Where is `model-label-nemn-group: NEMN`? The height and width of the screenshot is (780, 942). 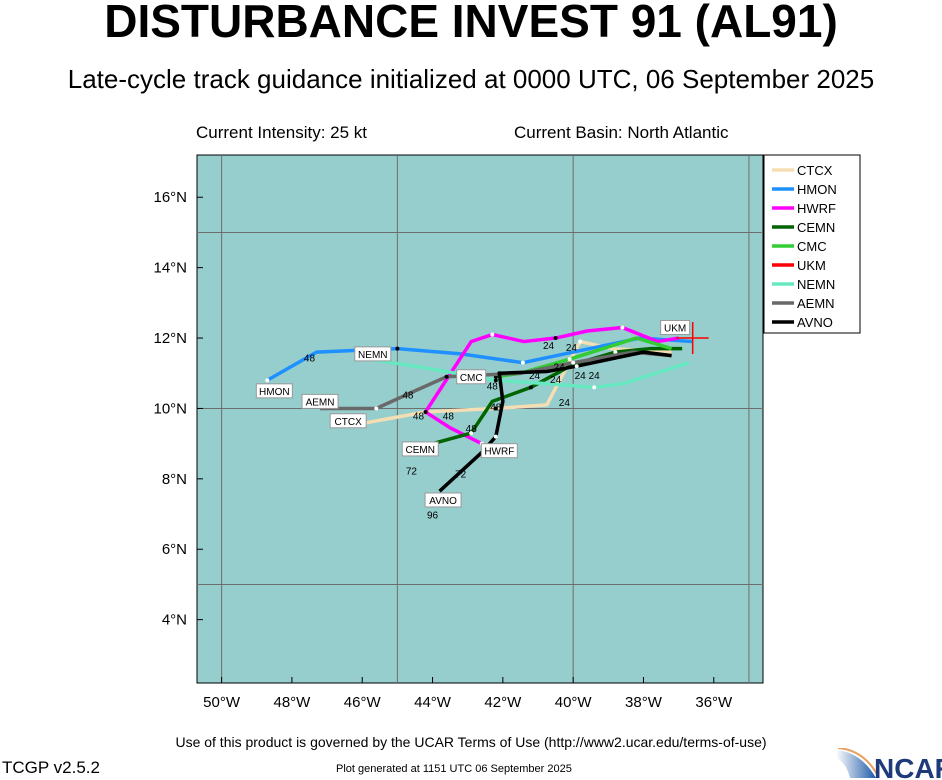
model-label-nemn-group: NEMN is located at coordinates (373, 354).